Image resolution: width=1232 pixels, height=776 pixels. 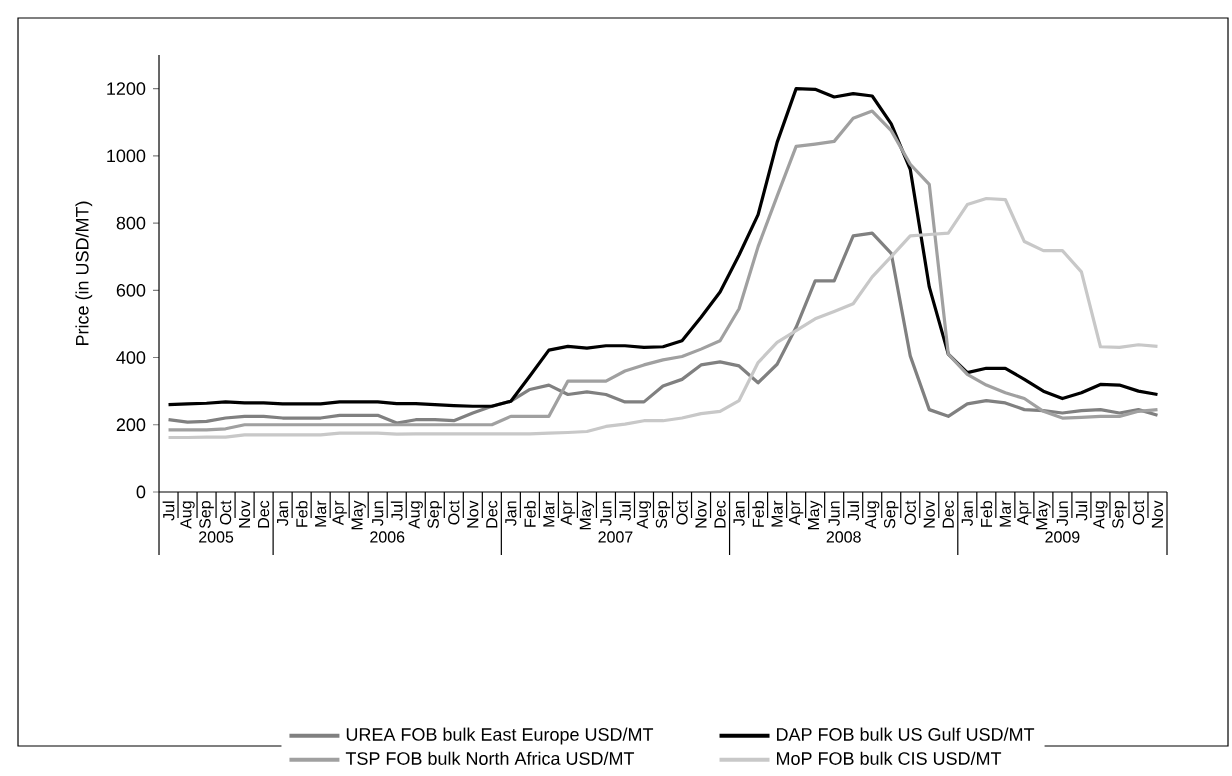 What do you see at coordinates (615, 537) in the screenshot?
I see `text: 2007` at bounding box center [615, 537].